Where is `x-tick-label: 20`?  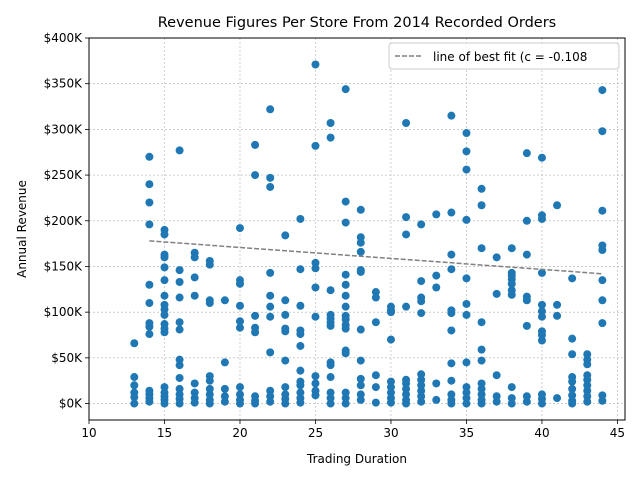
x-tick-label: 20 is located at coordinates (239, 433).